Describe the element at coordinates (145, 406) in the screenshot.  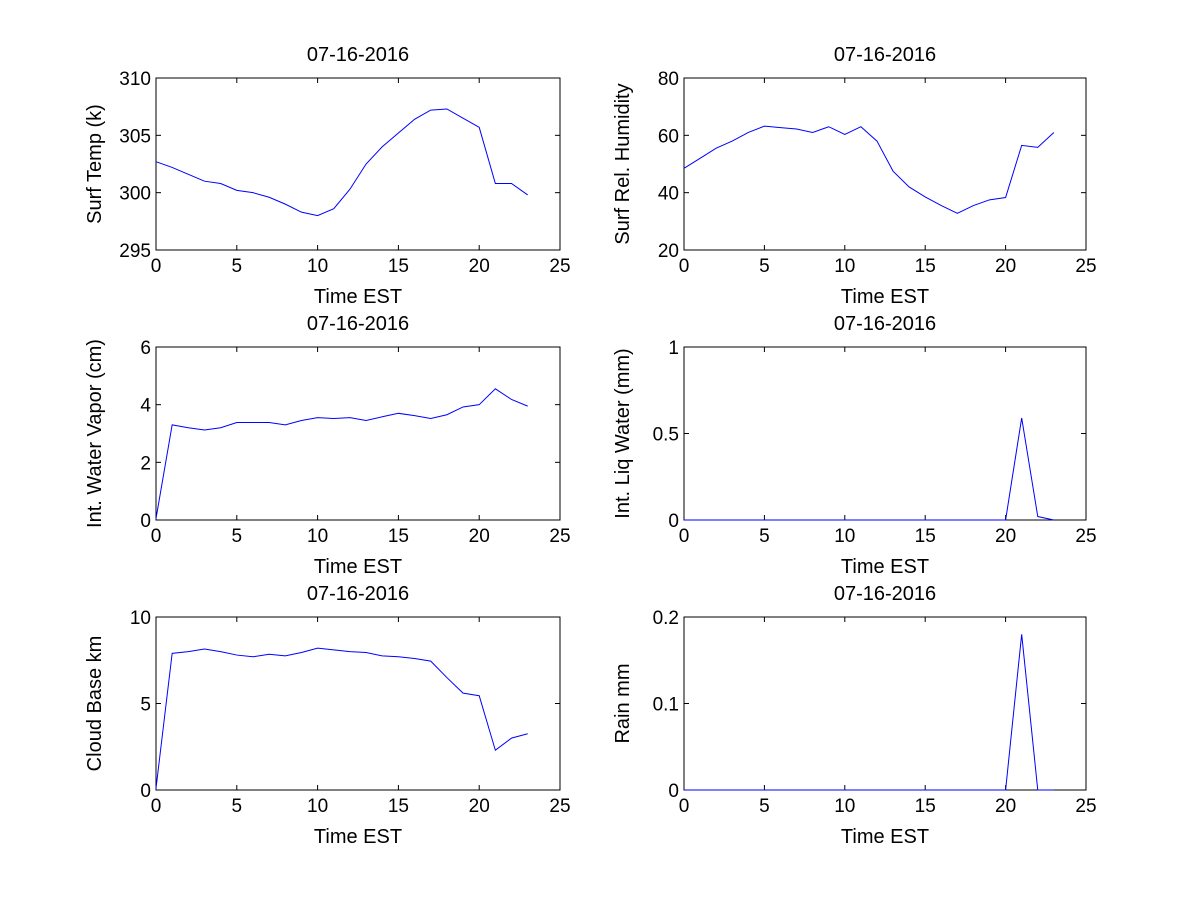
I see `y-tick-label: 4` at that location.